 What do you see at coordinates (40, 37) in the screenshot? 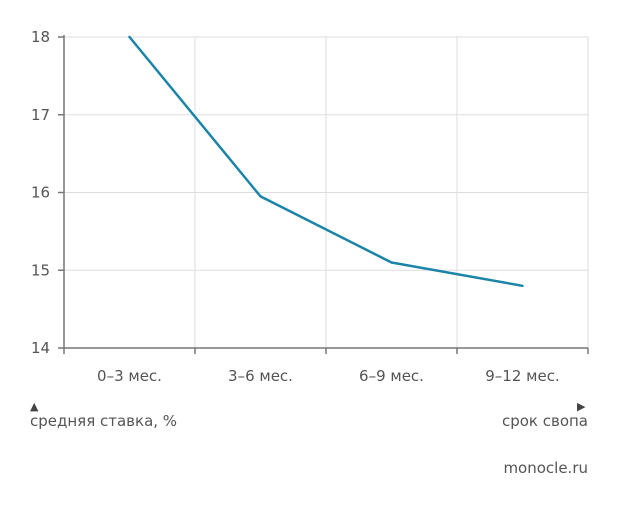
I see `y-tick-label: 18` at bounding box center [40, 37].